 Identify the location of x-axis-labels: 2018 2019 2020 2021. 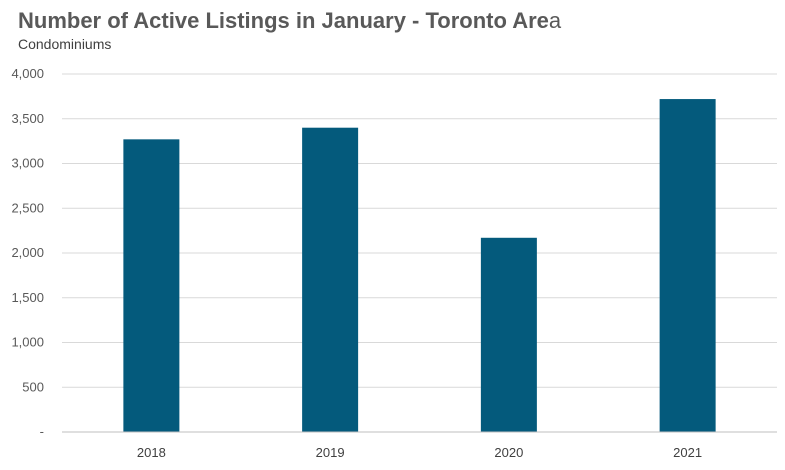
(419, 452).